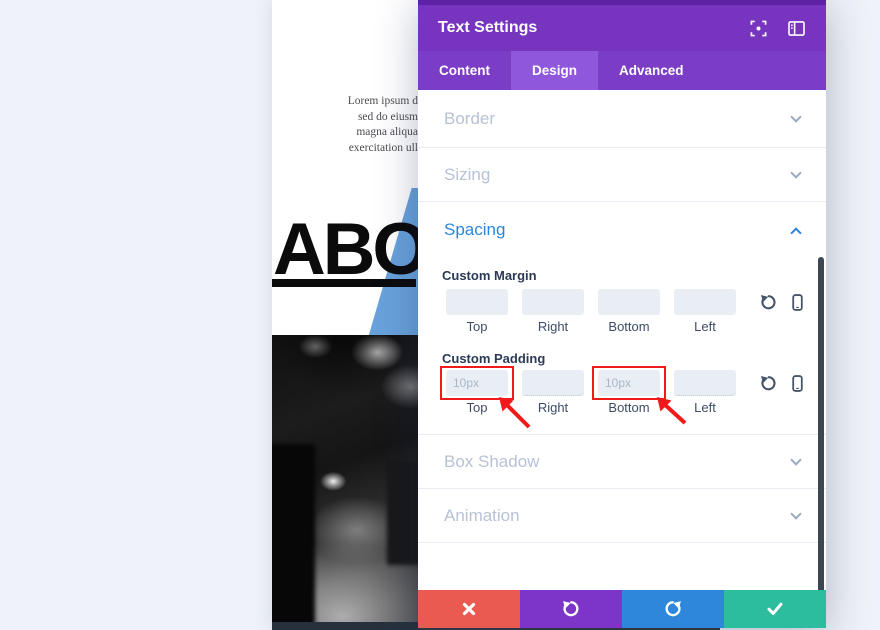 This screenshot has height=630, width=880. I want to click on custom-margin-label: Custom Margin, so click(489, 275).